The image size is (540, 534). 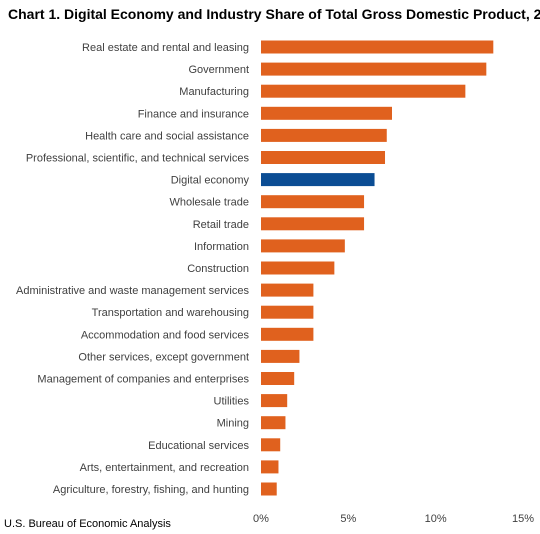 What do you see at coordinates (232, 402) in the screenshot?
I see `category-label-utilities: Utilities` at bounding box center [232, 402].